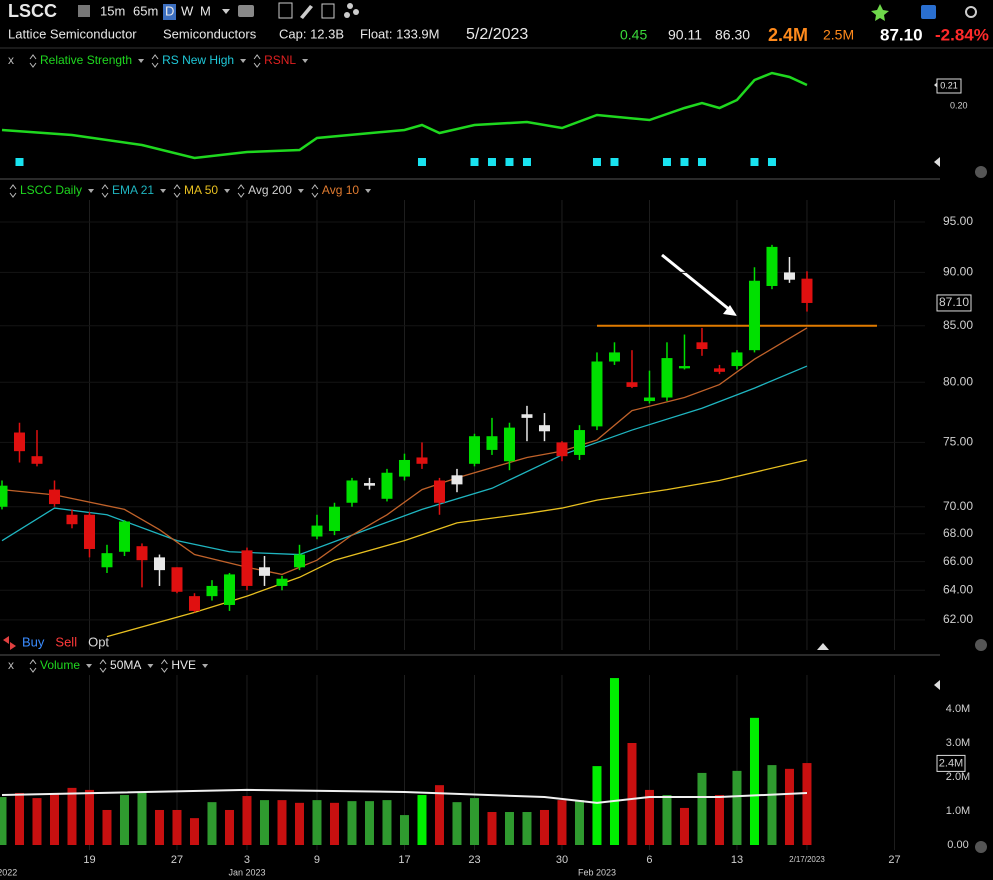 The height and width of the screenshot is (880, 993). Describe the element at coordinates (145, 10) in the screenshot. I see `interval: 65m` at that location.